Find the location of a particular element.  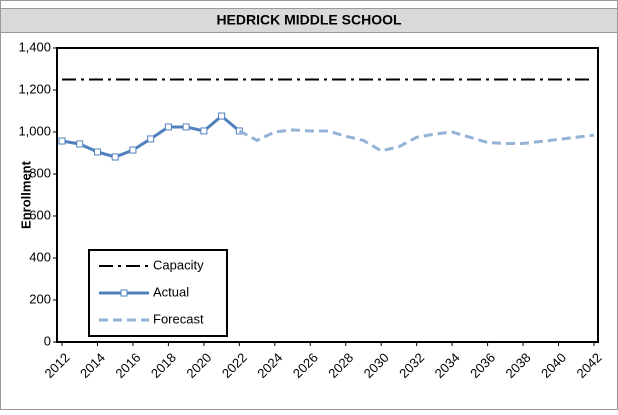

series-line is located at coordinates (416, 140).